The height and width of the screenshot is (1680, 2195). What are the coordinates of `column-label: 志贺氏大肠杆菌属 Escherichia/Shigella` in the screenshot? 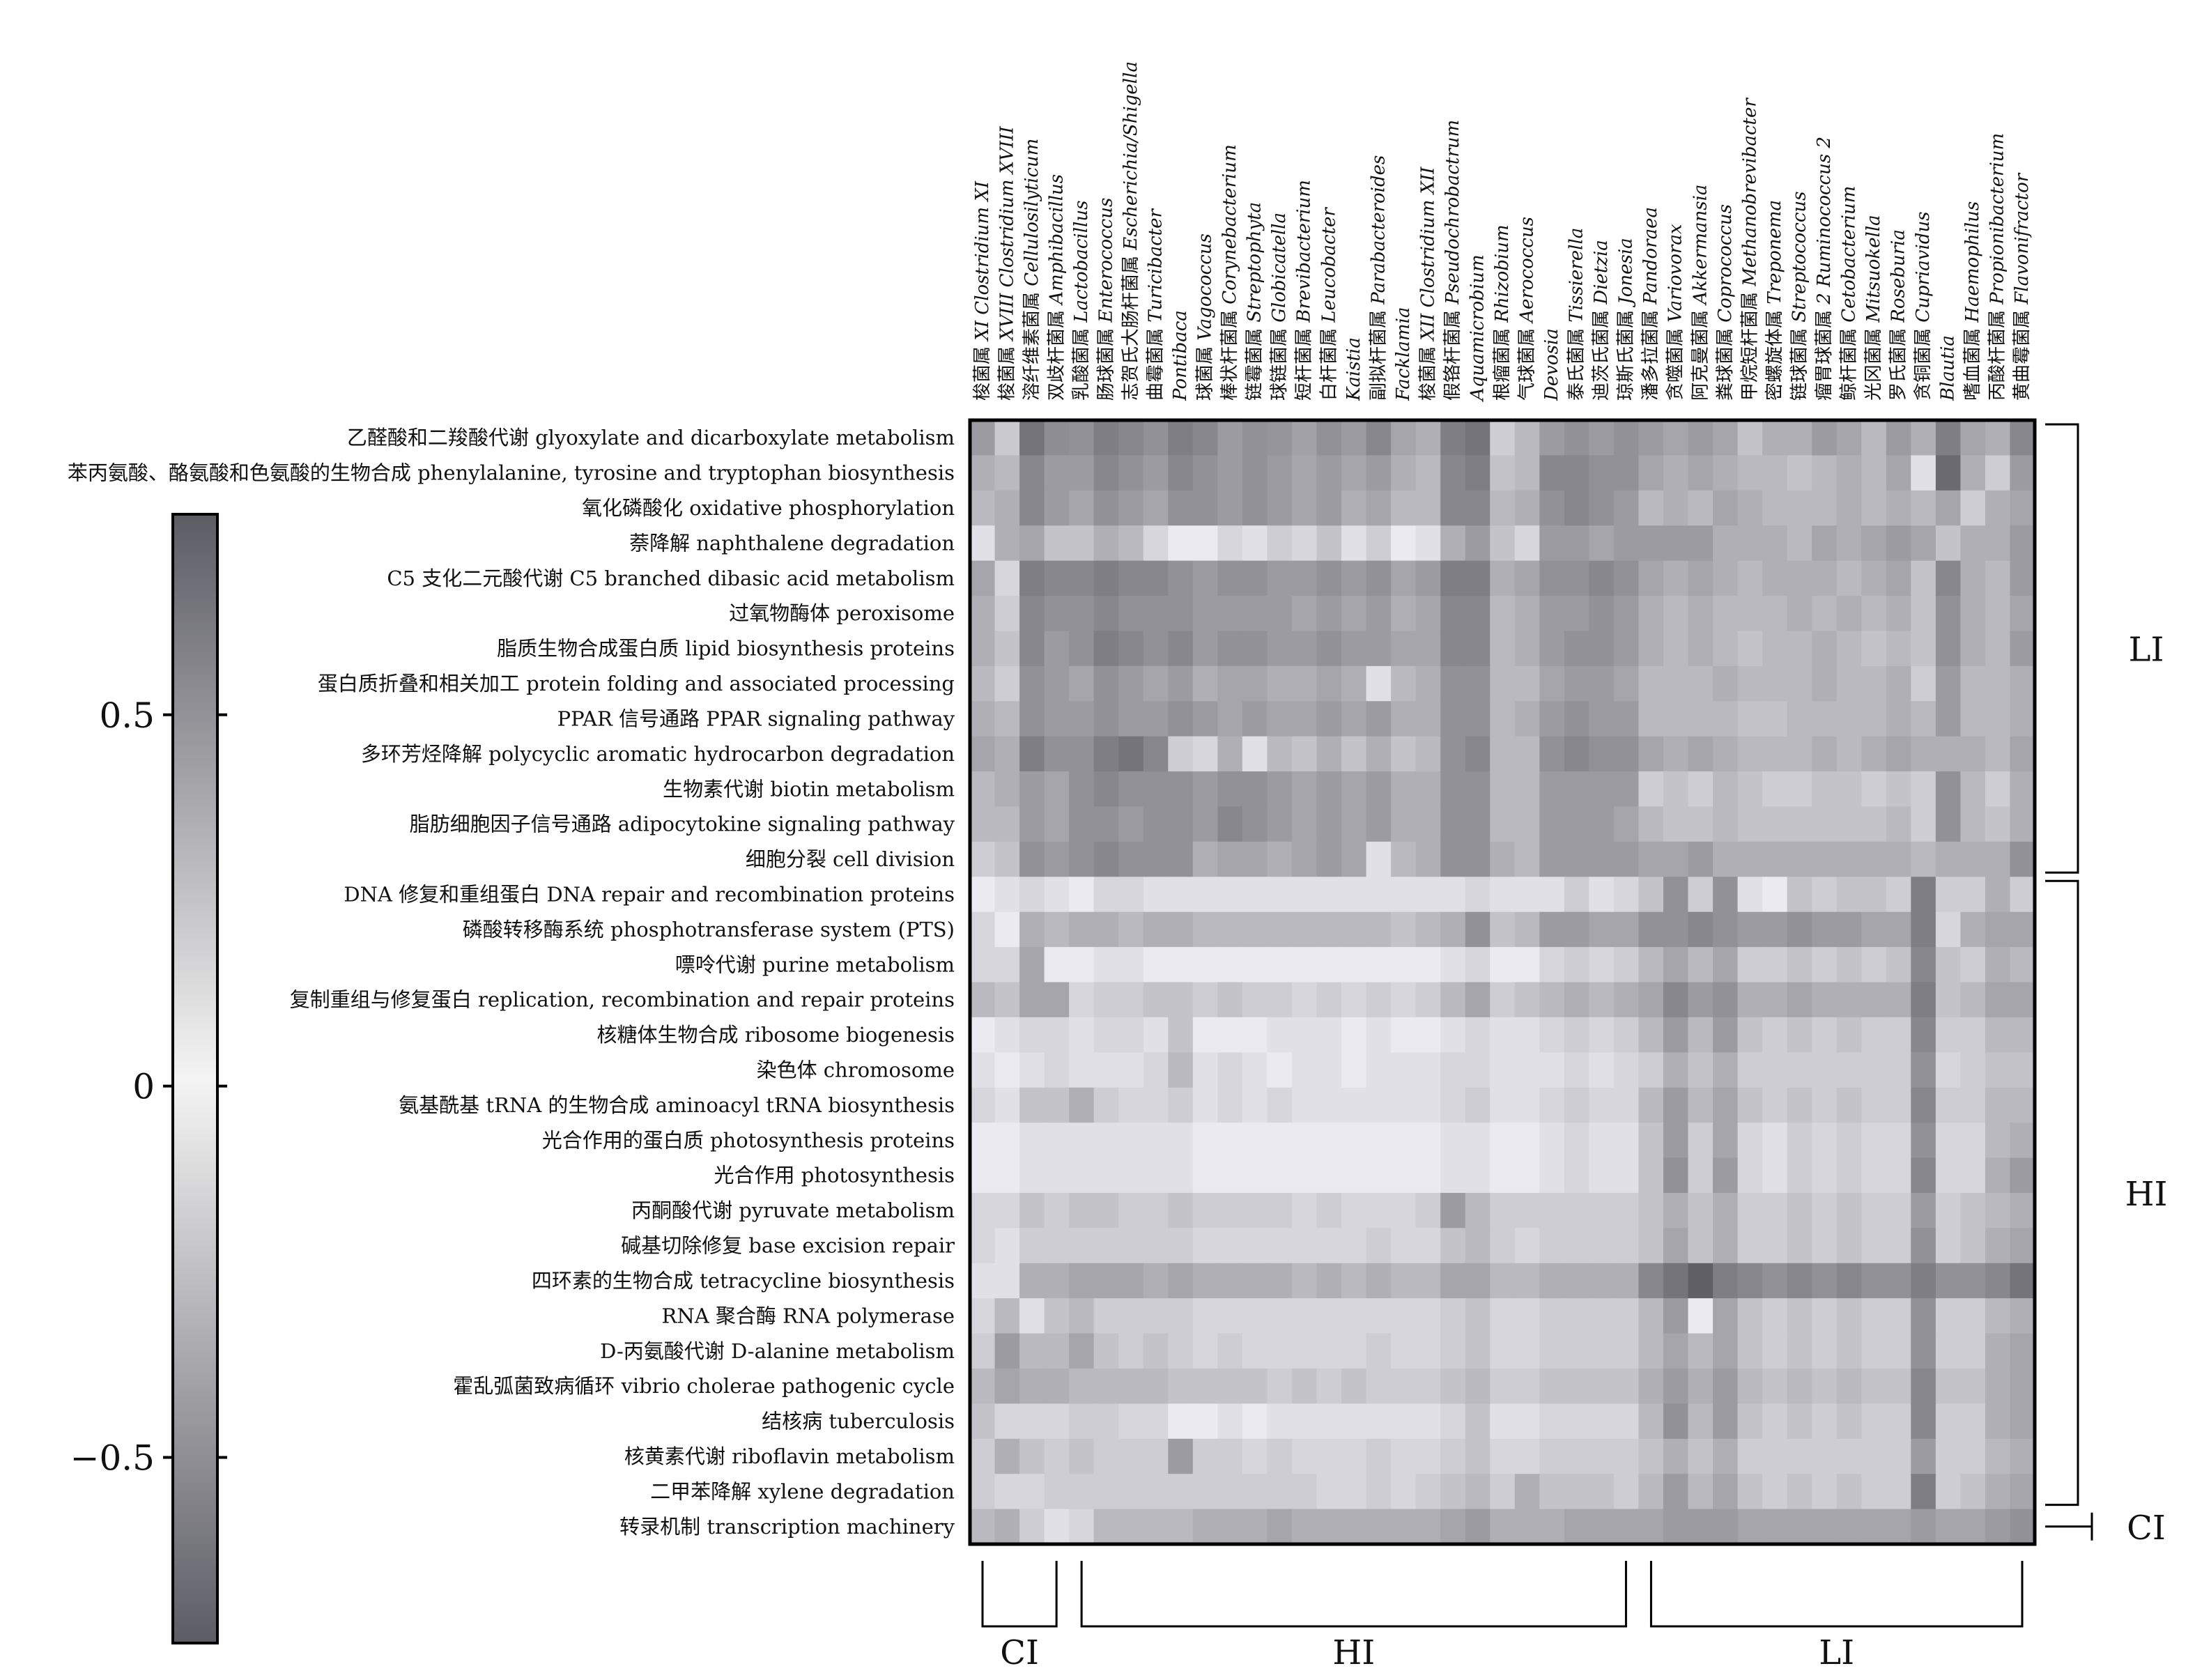 It's located at (1130, 231).